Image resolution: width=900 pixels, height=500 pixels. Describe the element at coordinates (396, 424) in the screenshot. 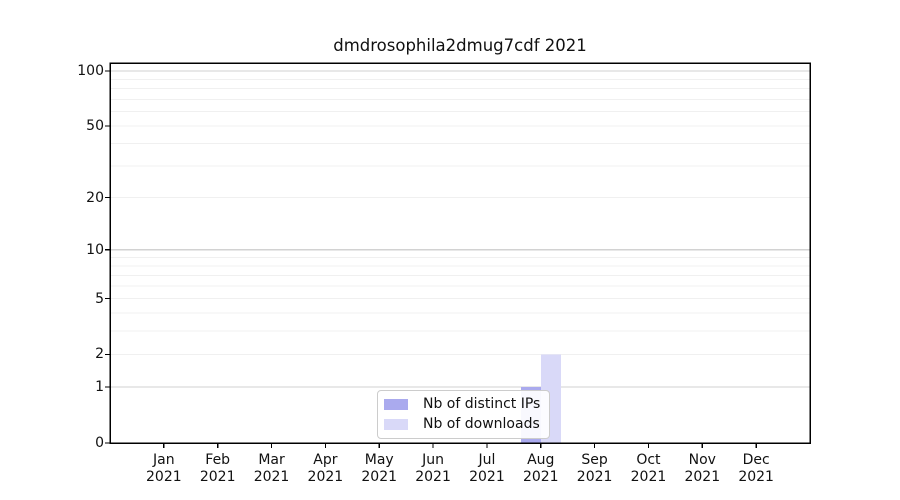

I see `legend-swatch-downloads` at that location.